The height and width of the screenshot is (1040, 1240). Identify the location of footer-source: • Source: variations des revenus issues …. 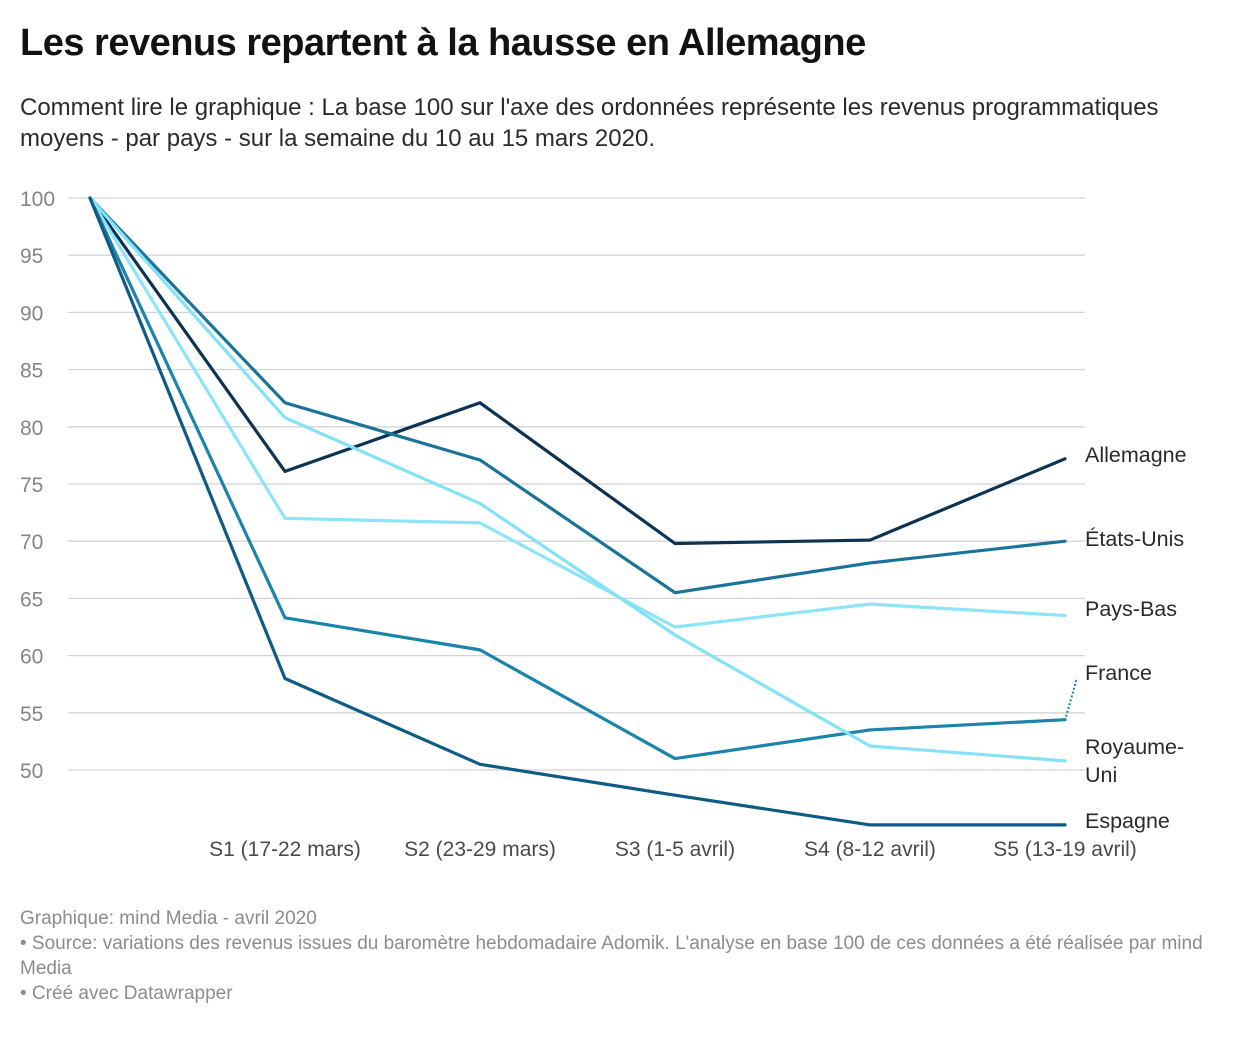
(611, 956).